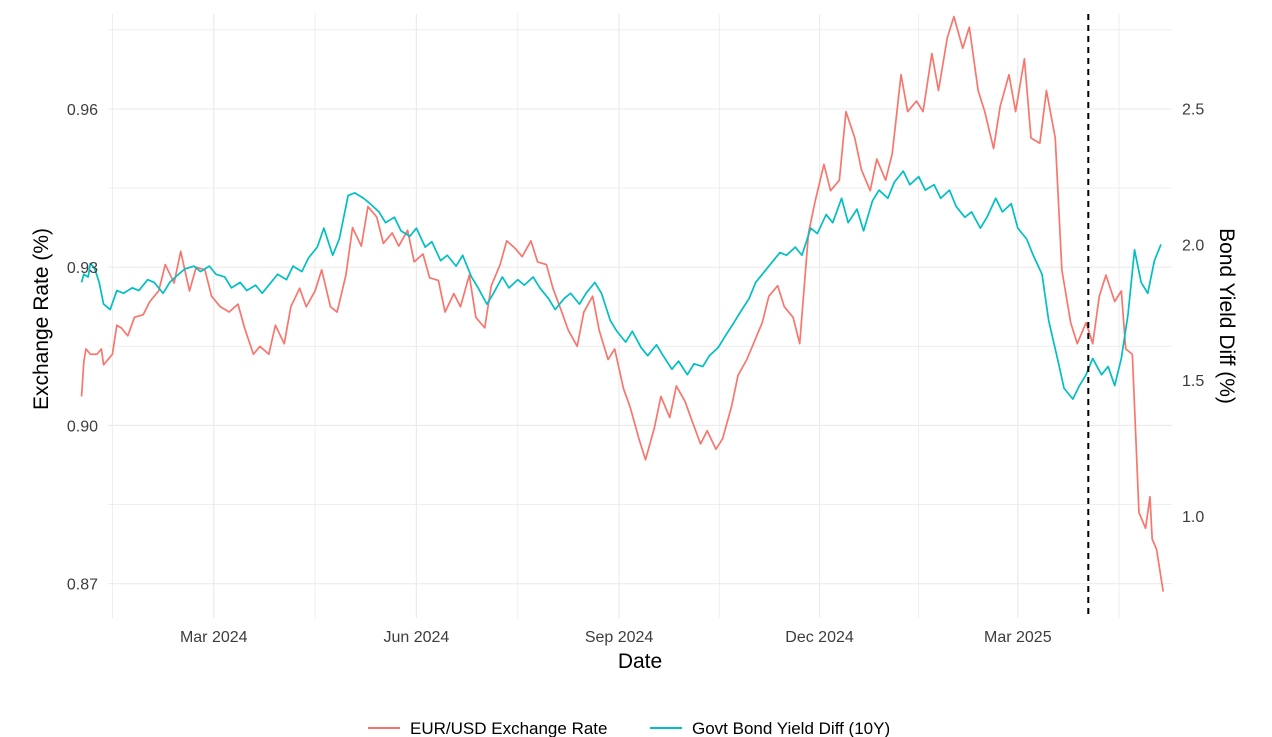  What do you see at coordinates (82, 268) in the screenshot?
I see `left-y-tick-label: 0.93` at bounding box center [82, 268].